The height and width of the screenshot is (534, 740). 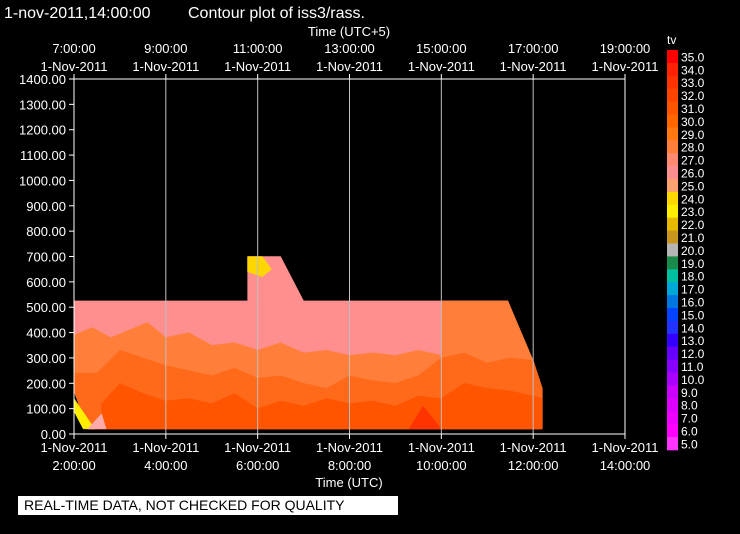 What do you see at coordinates (276, 13) in the screenshot?
I see `header-title: Contour plot of iss3/rass.` at bounding box center [276, 13].